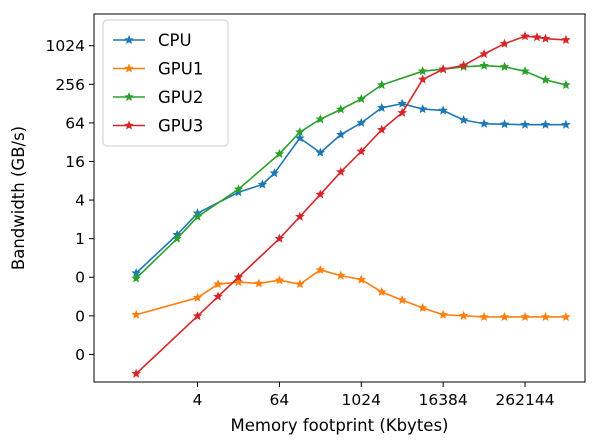 This screenshot has width=603, height=446. Describe the element at coordinates (198, 400) in the screenshot. I see `x-tick-label: 4` at that location.